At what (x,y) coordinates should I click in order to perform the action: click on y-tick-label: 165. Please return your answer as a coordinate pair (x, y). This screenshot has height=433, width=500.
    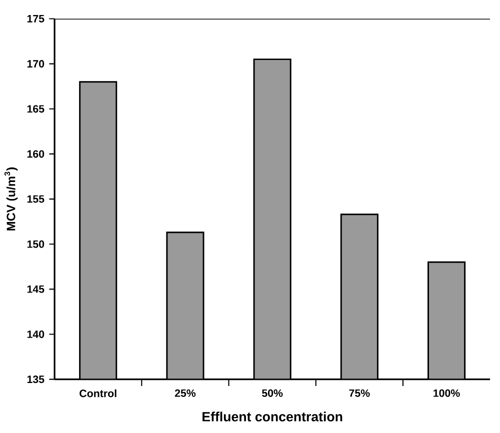
    Looking at the image, I should click on (35, 109).